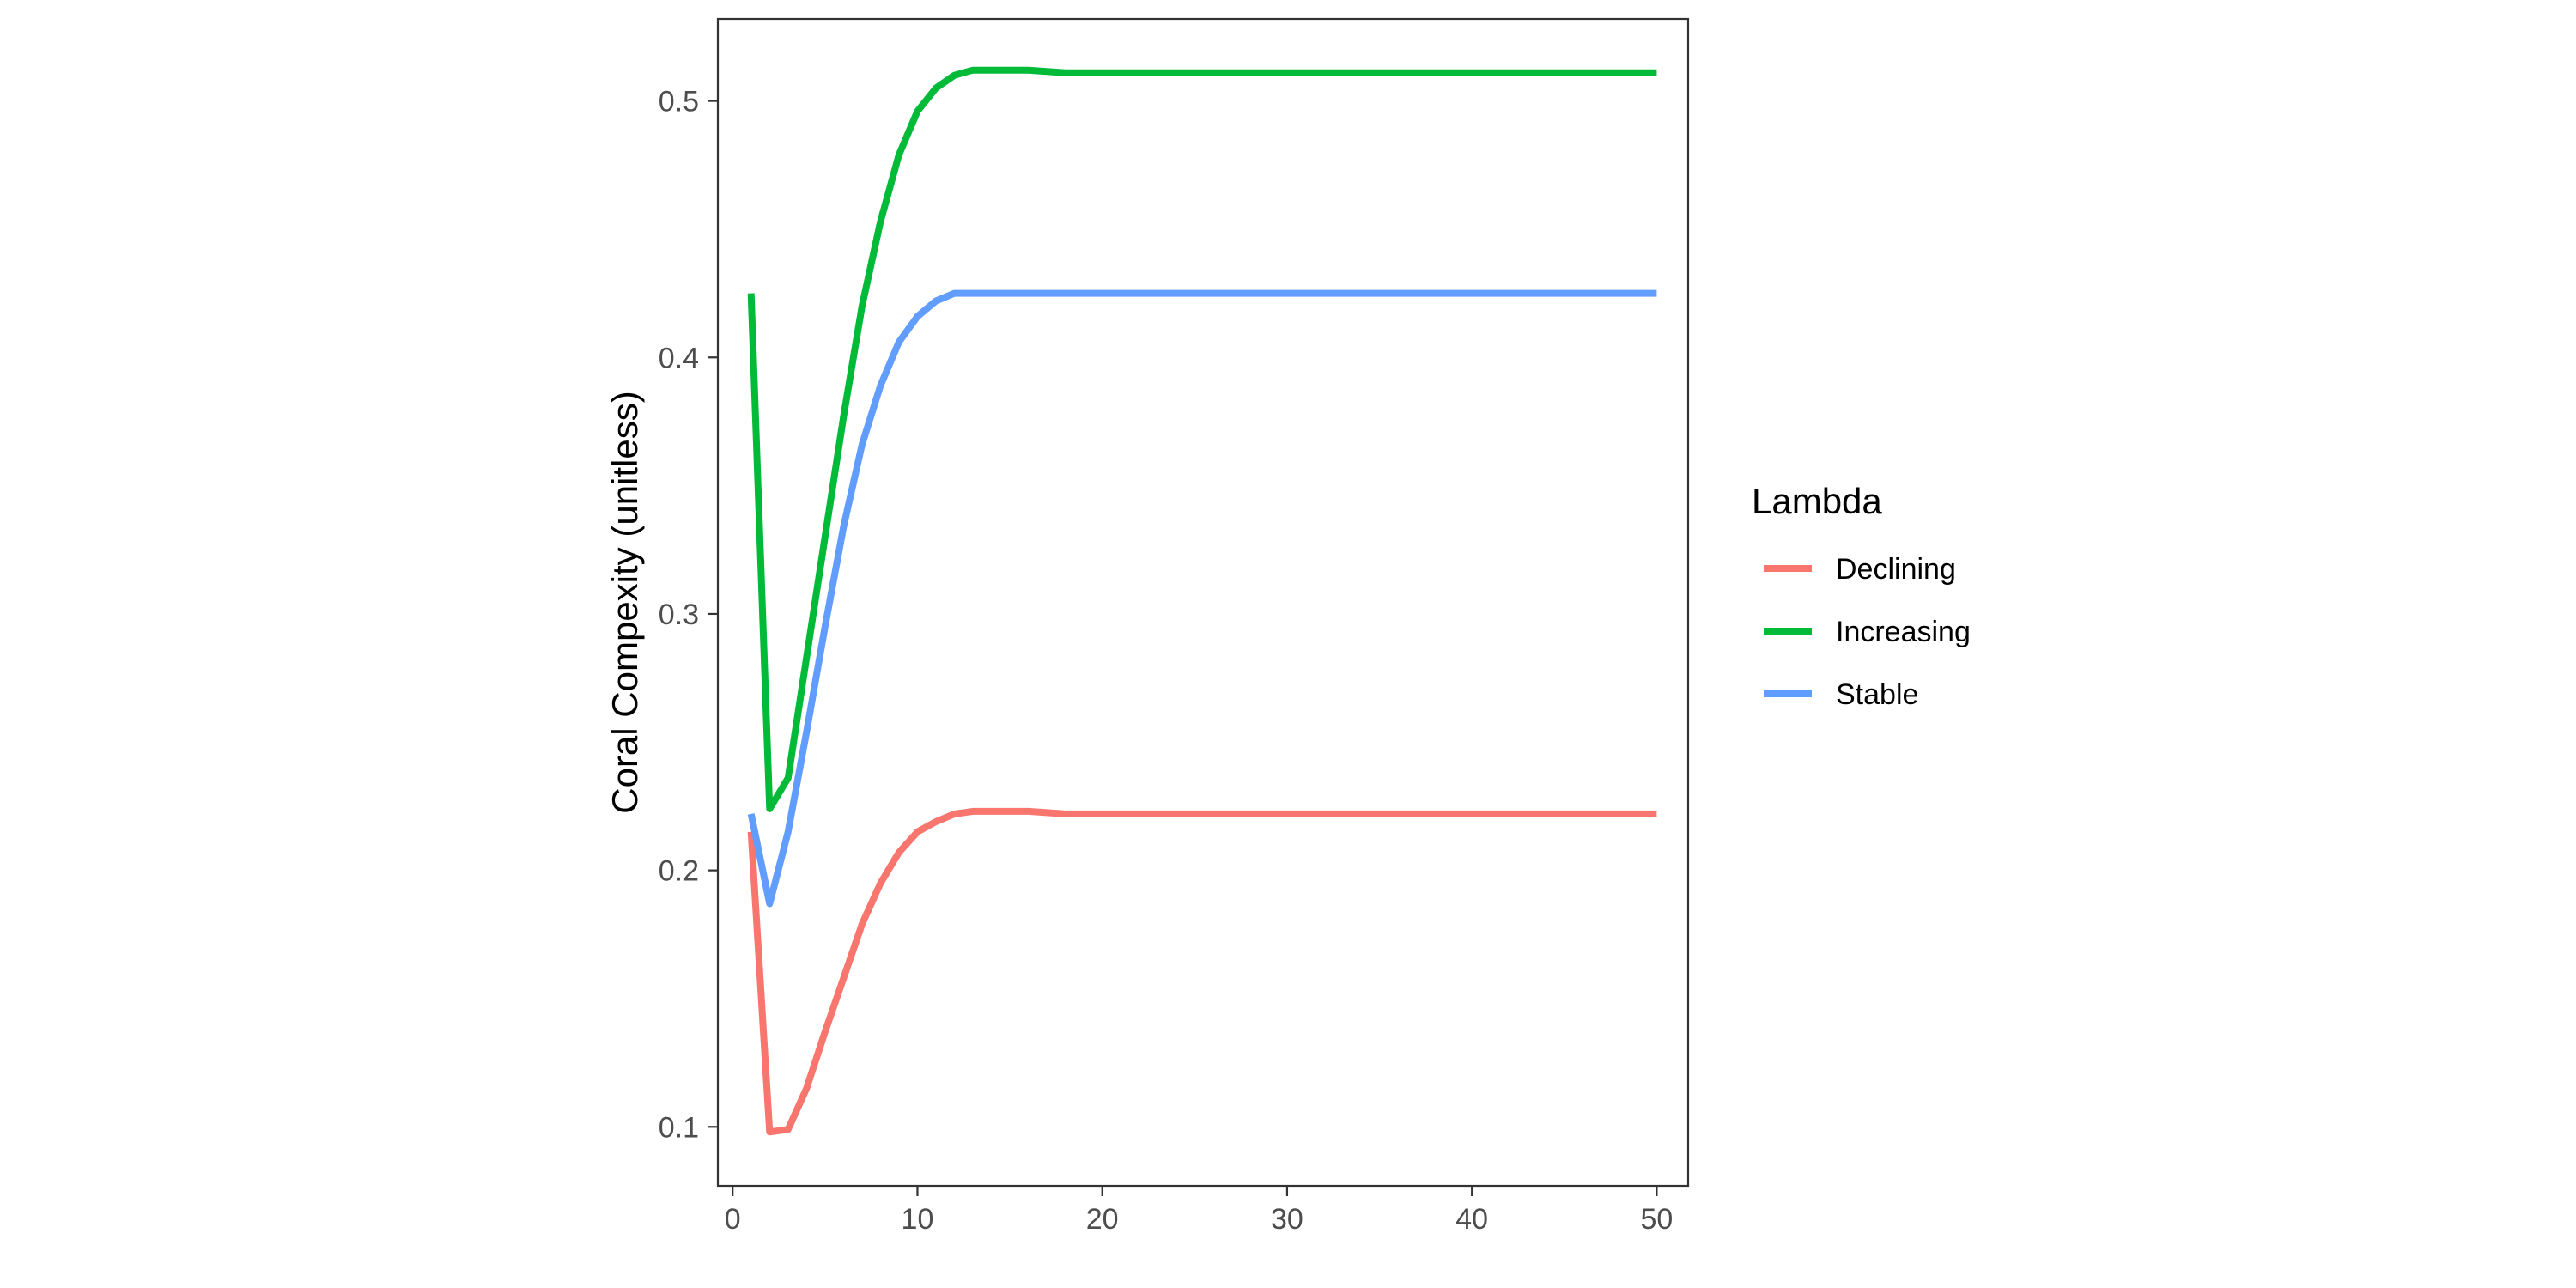 The width and height of the screenshot is (2576, 1288). Describe the element at coordinates (1817, 501) in the screenshot. I see `legend-title: Lambda` at that location.